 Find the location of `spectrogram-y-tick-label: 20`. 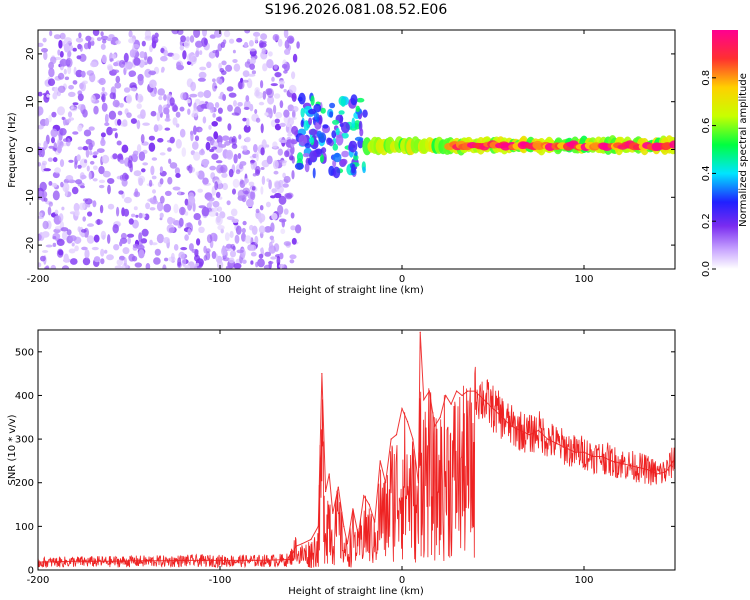

spectrogram-y-tick-label: 20 is located at coordinates (30, 54).